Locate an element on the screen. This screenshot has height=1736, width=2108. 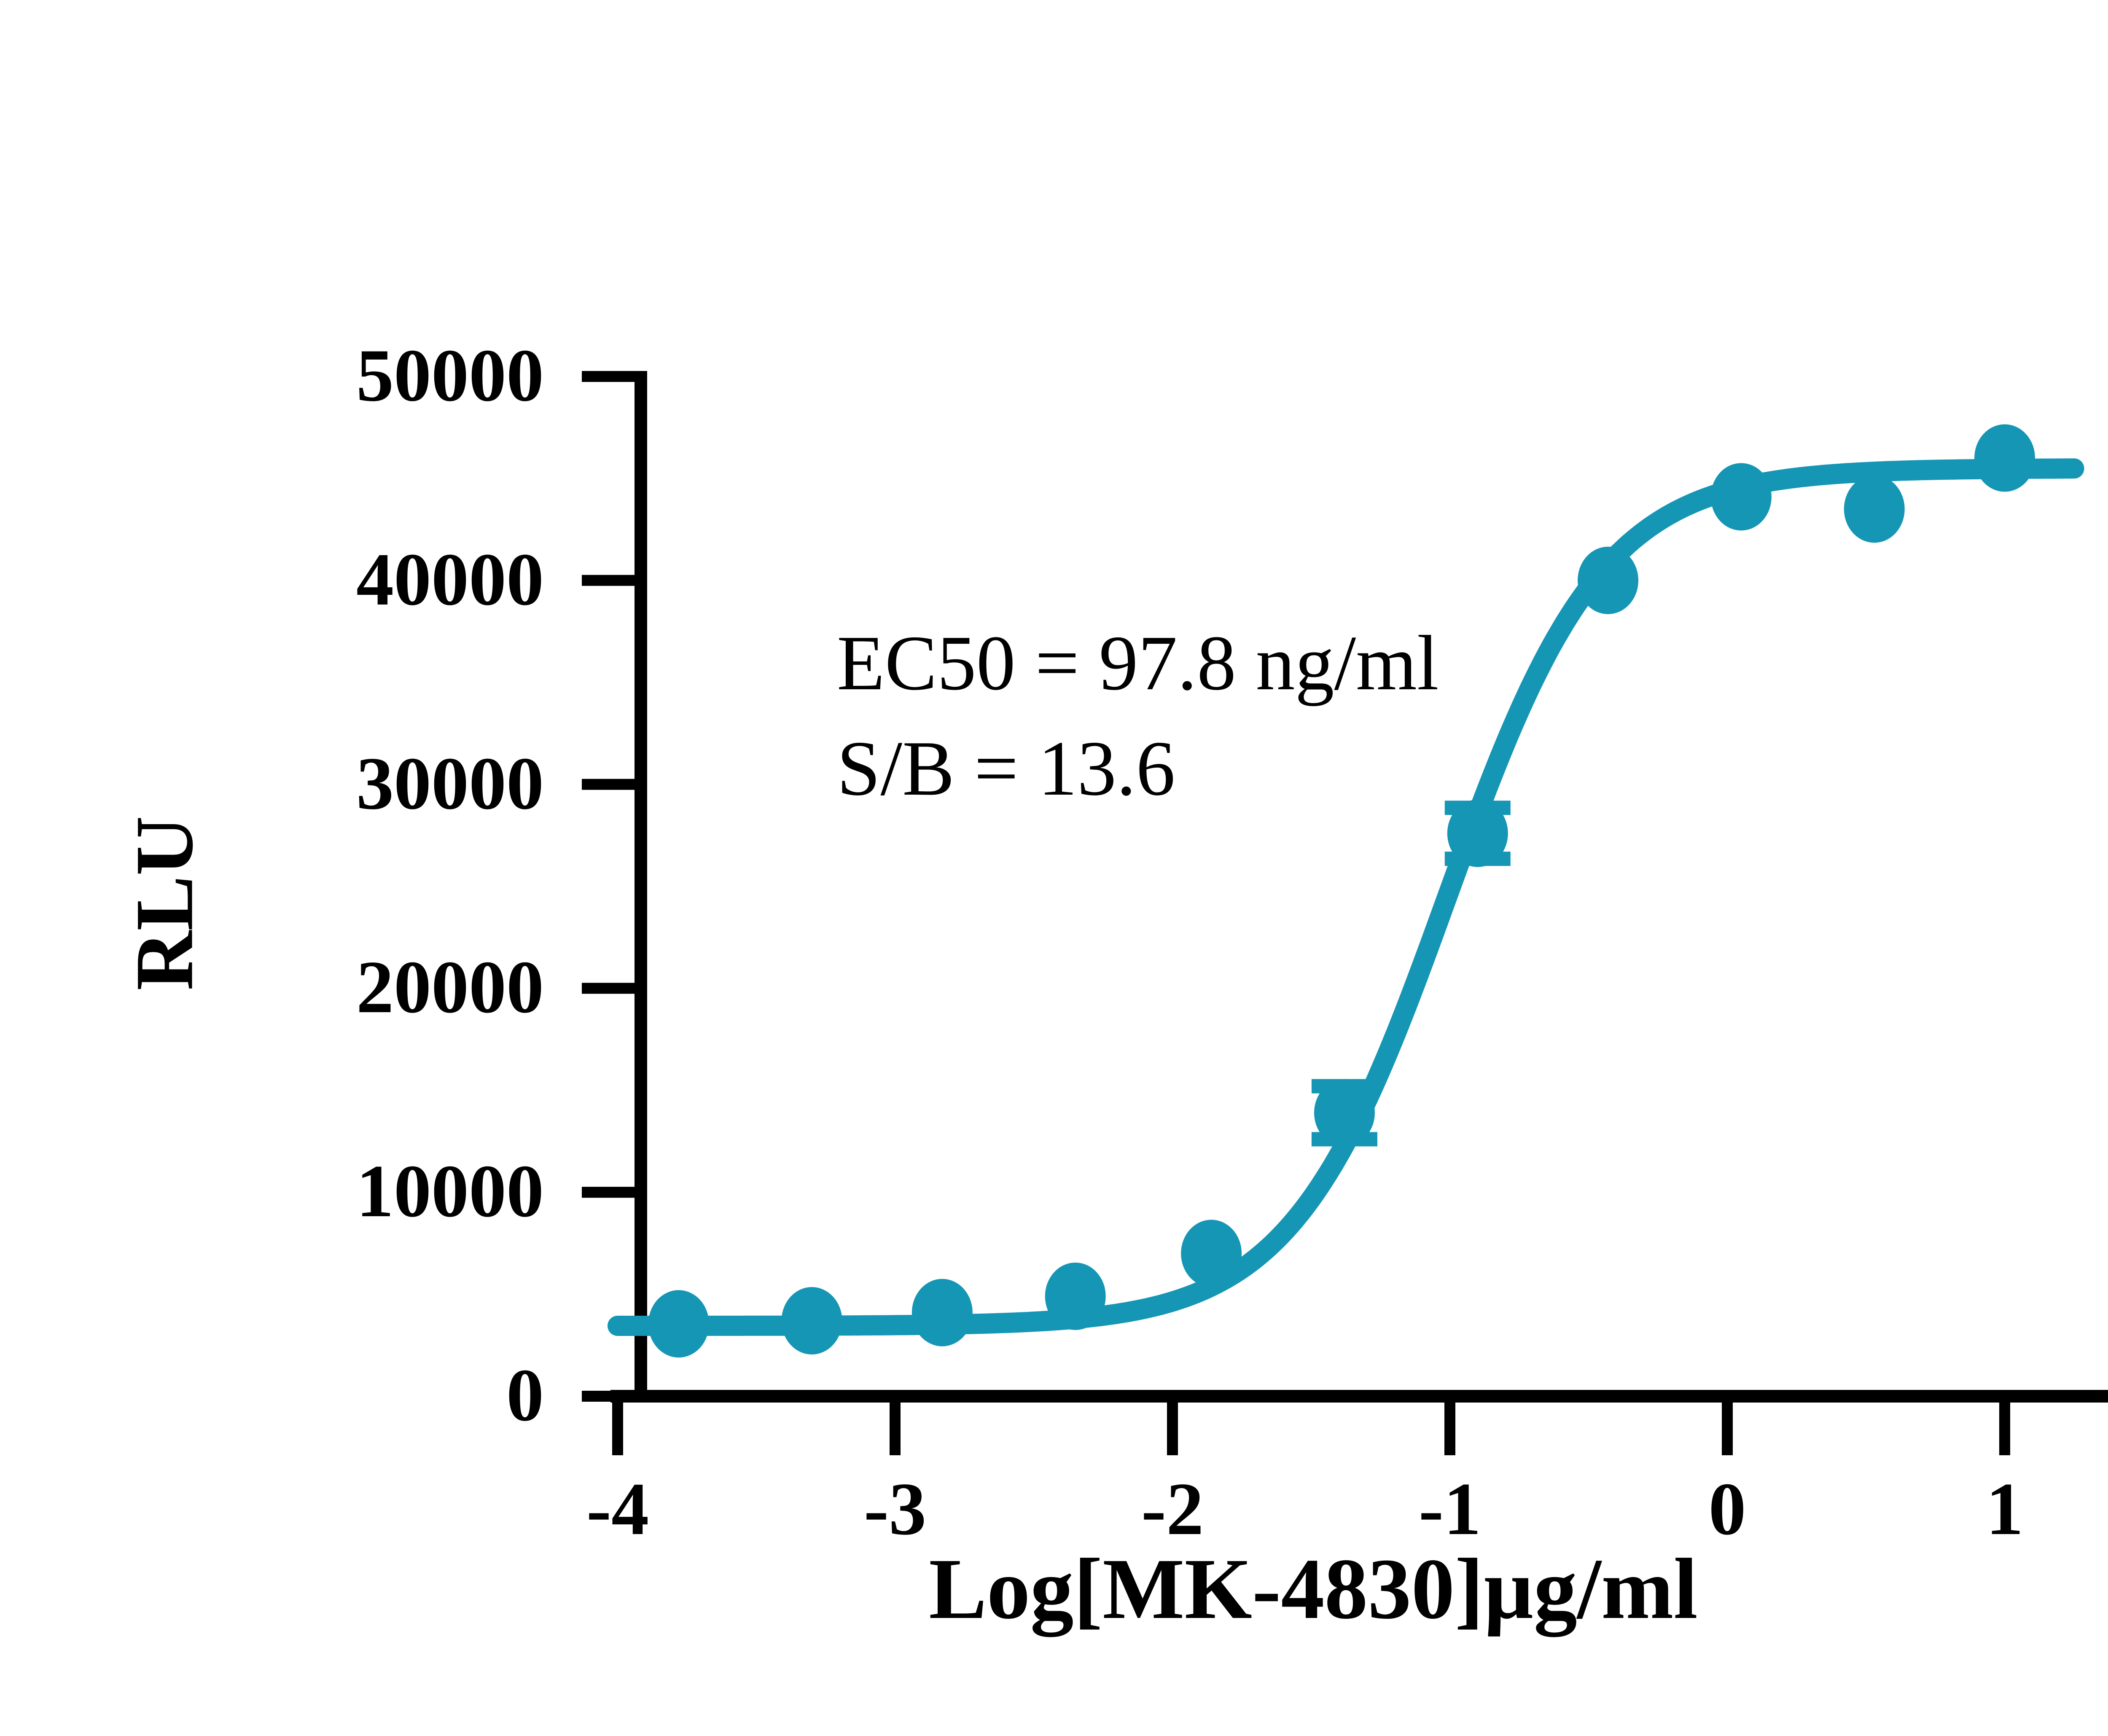
y-tick-label: 0 is located at coordinates (525, 1395).